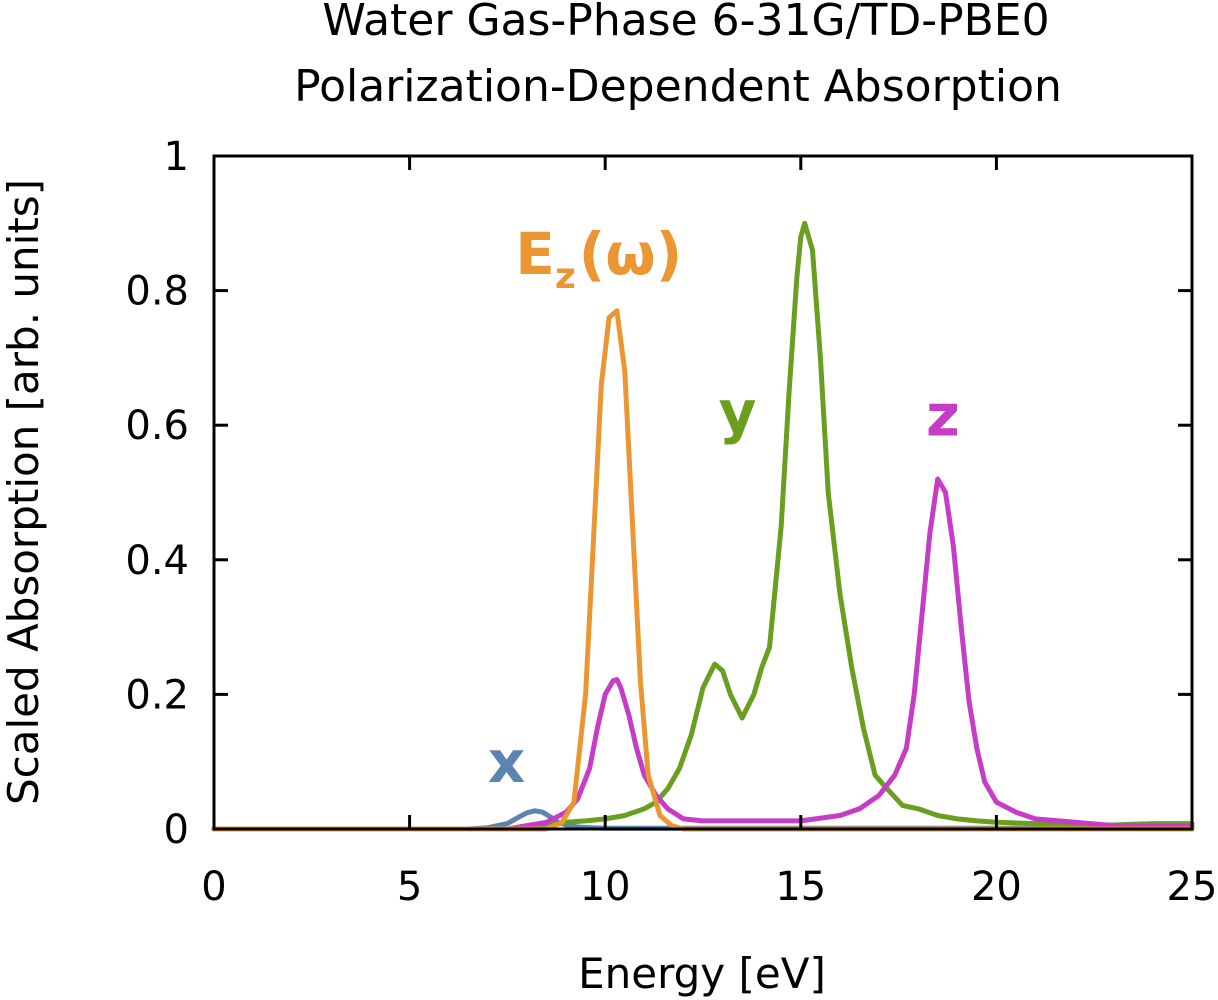 Image resolution: width=1218 pixels, height=1000 pixels. Describe the element at coordinates (678, 86) in the screenshot. I see `chart-title-line-2: Polarization-Dependent Absorption` at that location.